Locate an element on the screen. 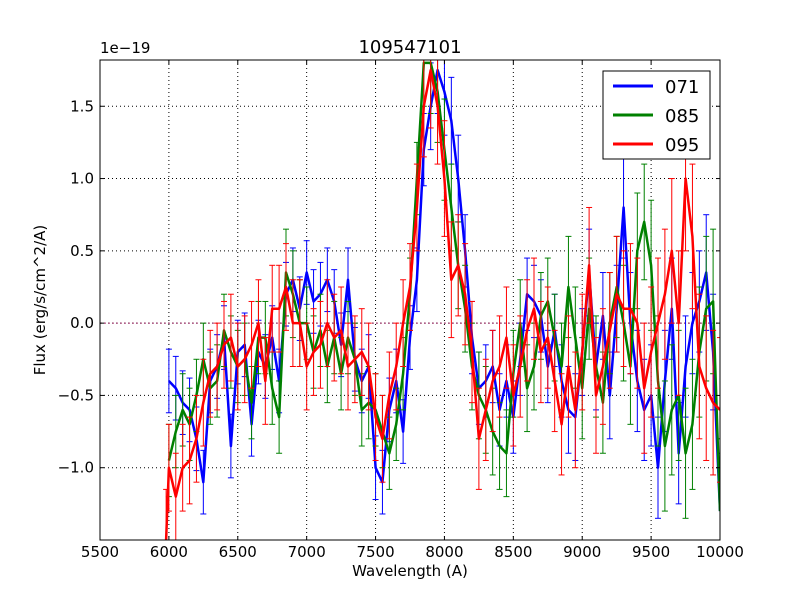 Image resolution: width=800 pixels, height=600 pixels. y-axis-label: Flux (erg/s/cm^2/A) is located at coordinates (40, 300).